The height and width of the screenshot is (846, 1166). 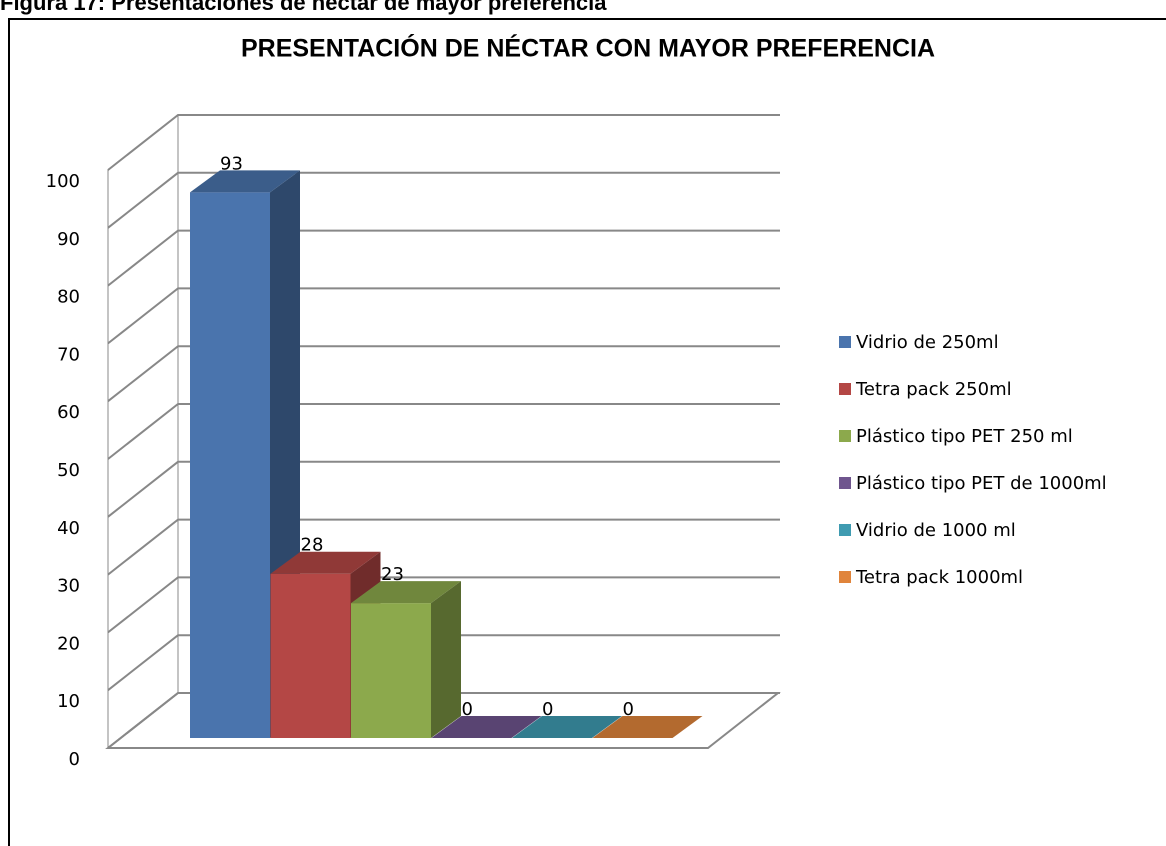 What do you see at coordinates (68, 297) in the screenshot?
I see `y-tick-label: 80` at bounding box center [68, 297].